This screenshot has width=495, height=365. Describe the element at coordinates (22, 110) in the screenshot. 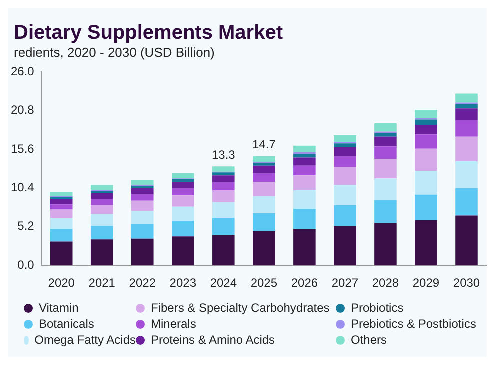

I see `y-tick-label: 20.8` at that location.